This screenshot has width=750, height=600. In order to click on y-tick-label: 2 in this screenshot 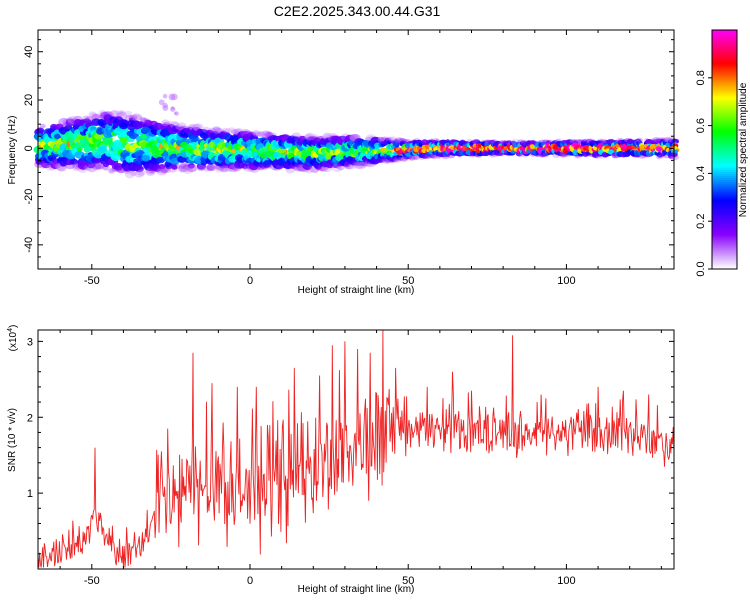, I will do `click(30, 418)`.